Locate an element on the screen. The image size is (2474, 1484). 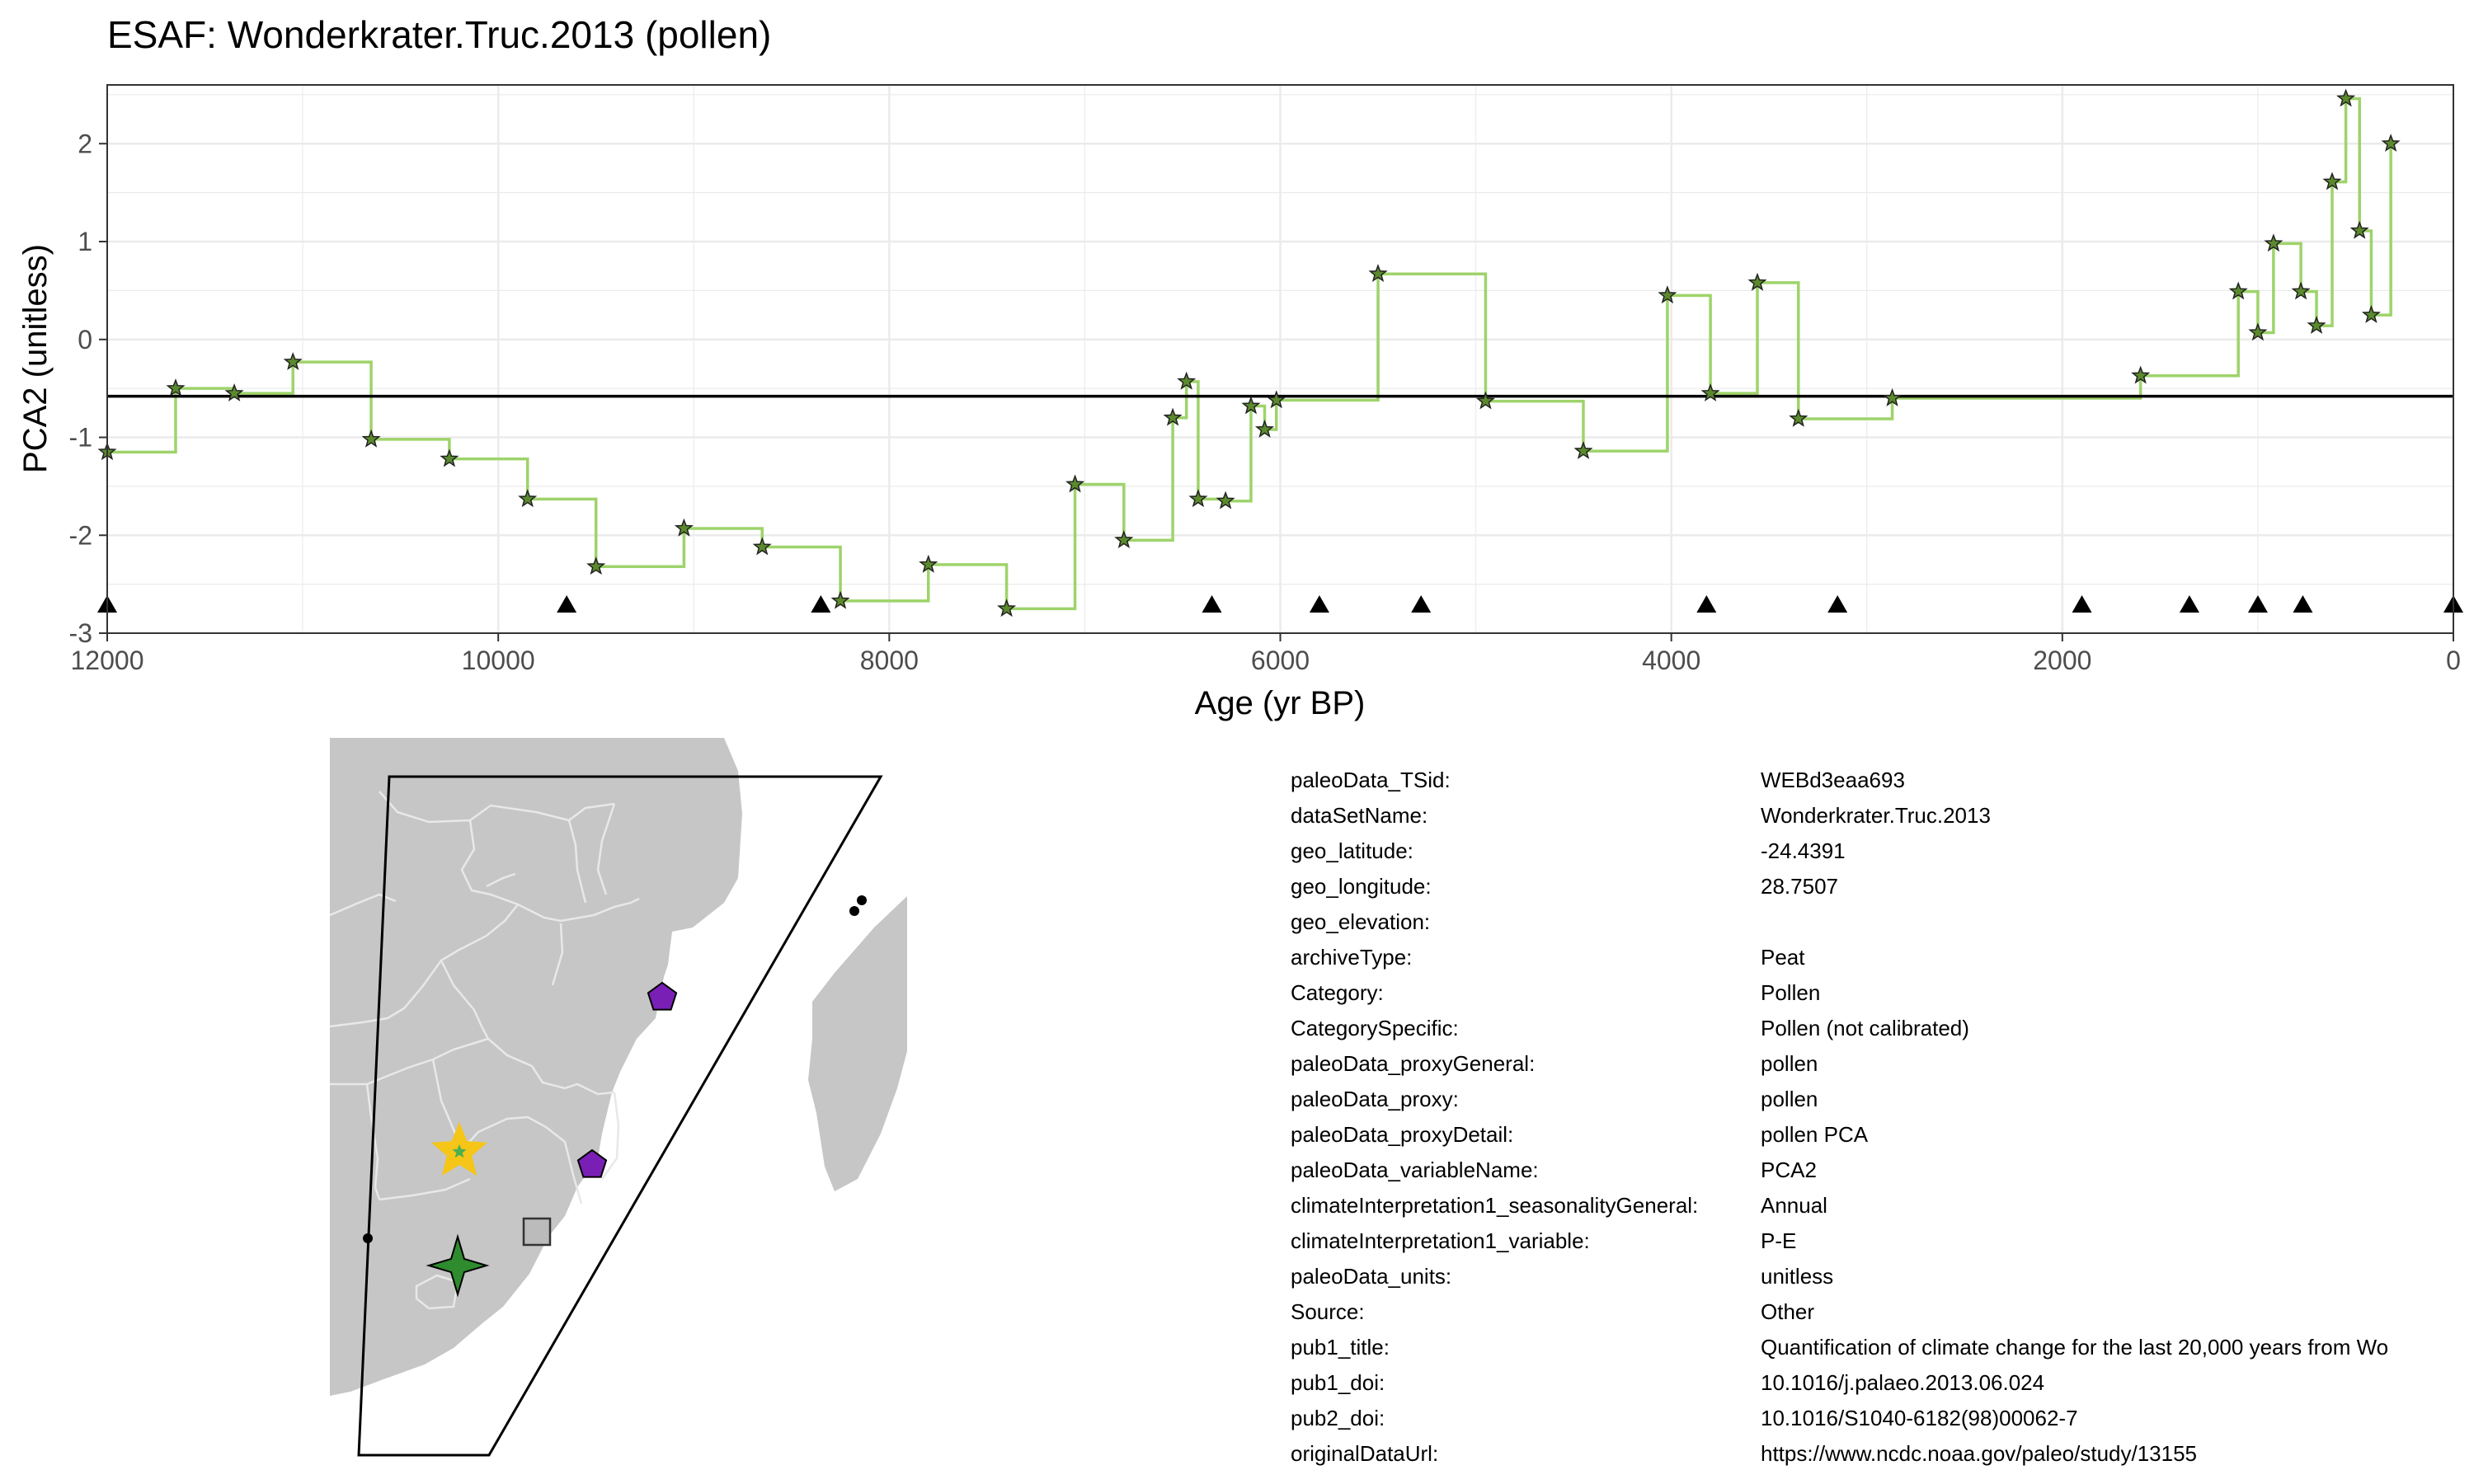
y-tick-label: -3 is located at coordinates (80, 633).